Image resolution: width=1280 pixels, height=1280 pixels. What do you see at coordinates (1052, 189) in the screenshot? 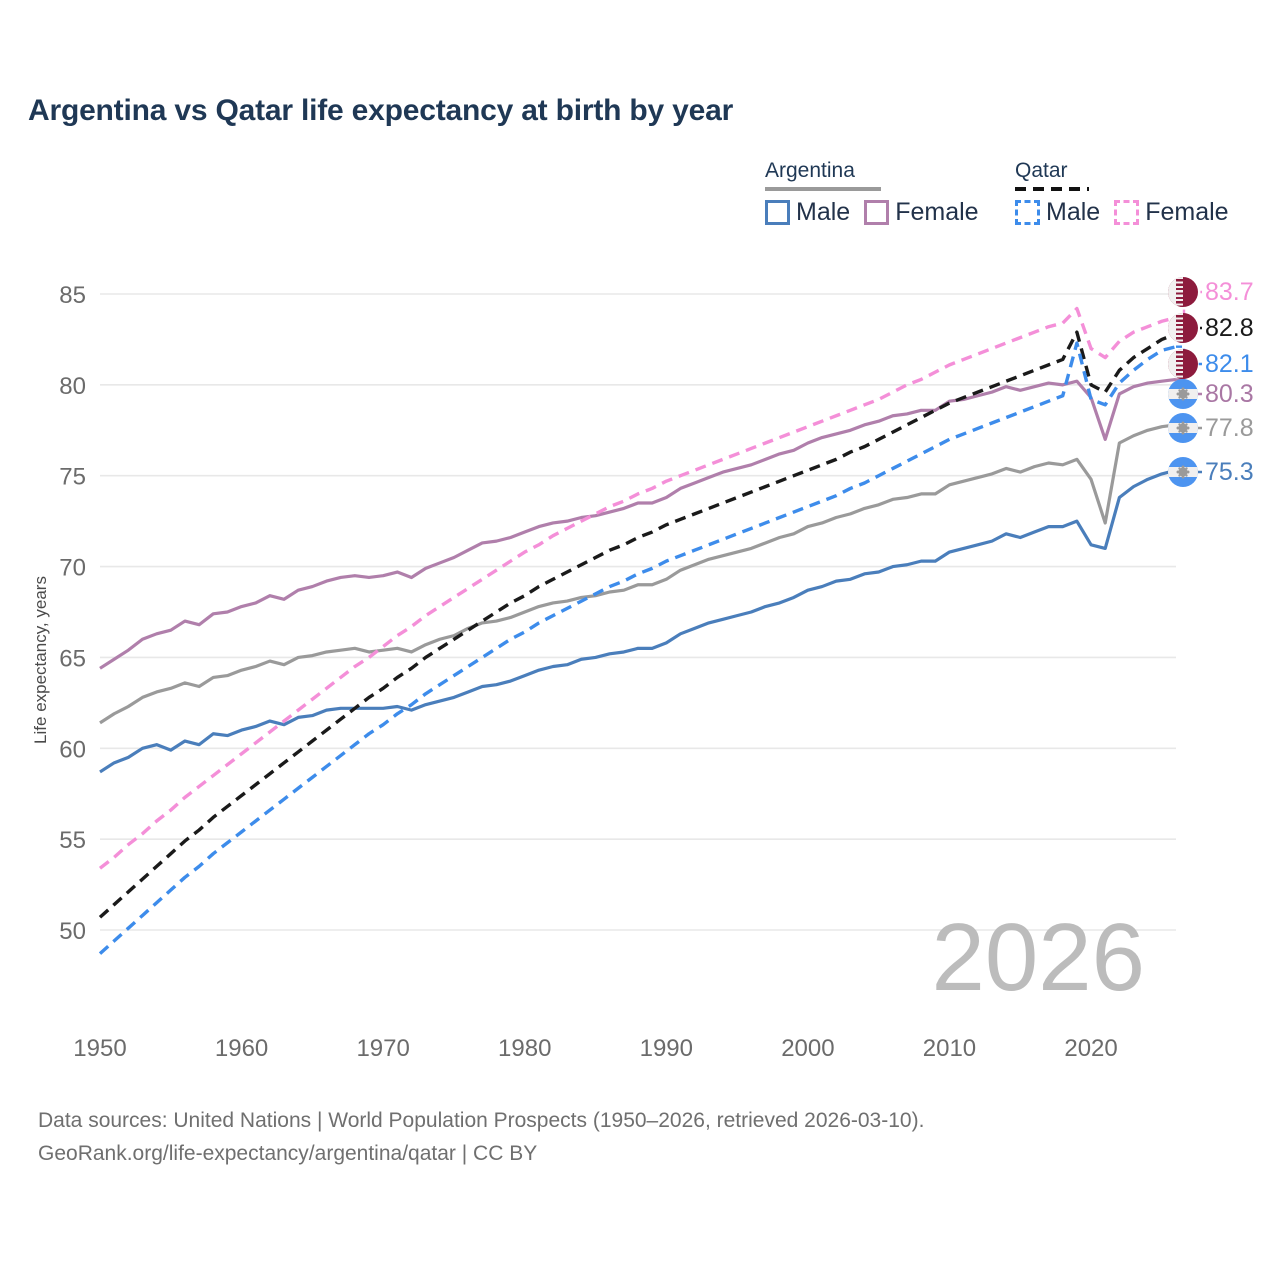
I see `legend-rule-qatar` at bounding box center [1052, 189].